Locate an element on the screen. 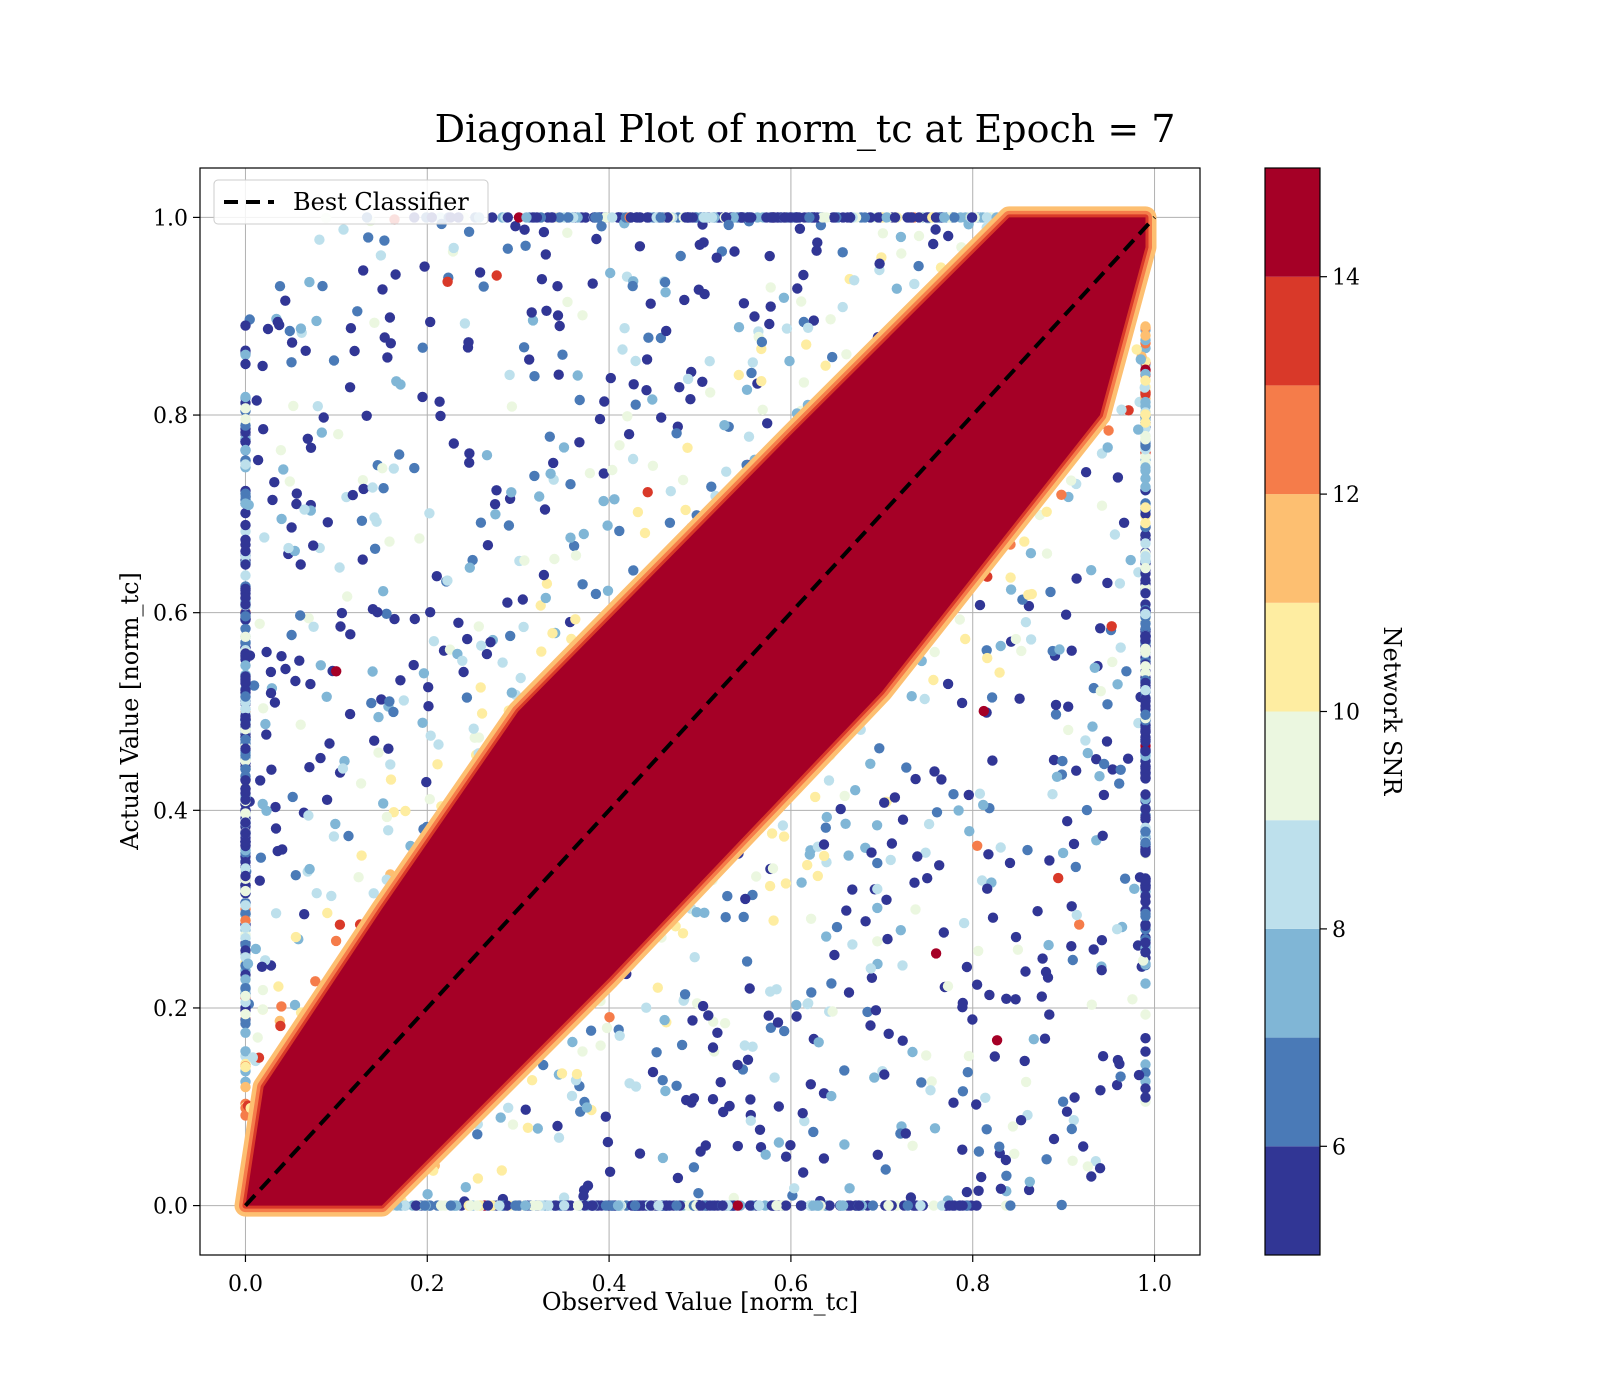 This screenshot has width=1600, height=1400. x-axis-ticks: 0.0 0.2 0.4 0.6 0.8 1.0 is located at coordinates (700, 1276).